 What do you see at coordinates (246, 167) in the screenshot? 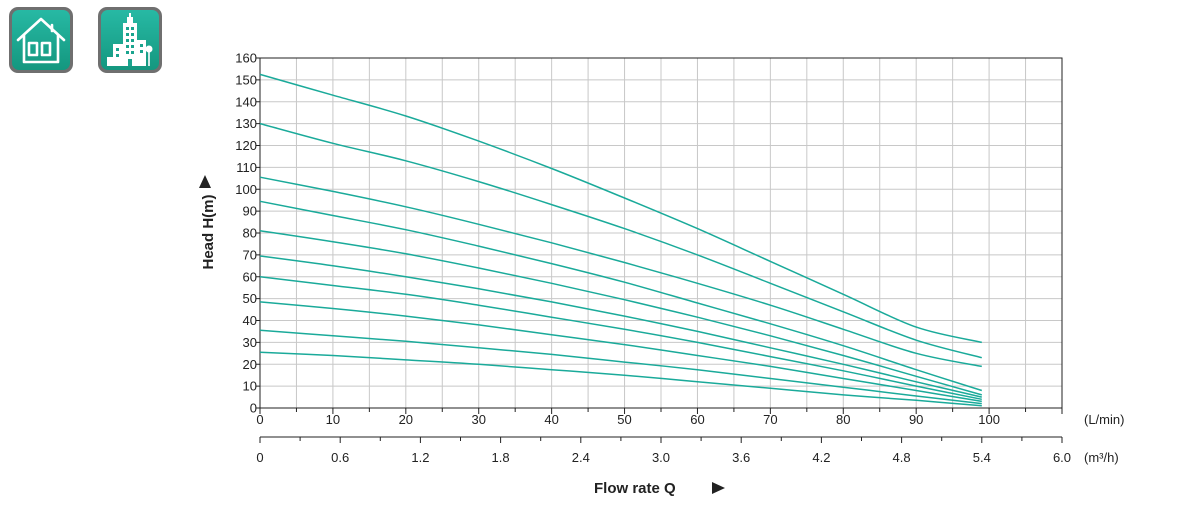
I see `y-tick-label: 110` at bounding box center [246, 167].